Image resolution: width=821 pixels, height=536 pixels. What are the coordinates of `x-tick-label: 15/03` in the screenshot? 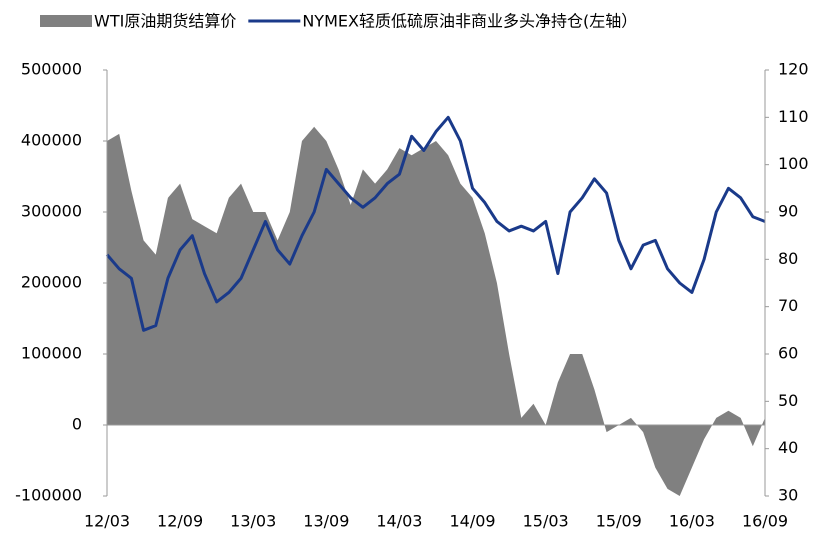 It's located at (546, 521).